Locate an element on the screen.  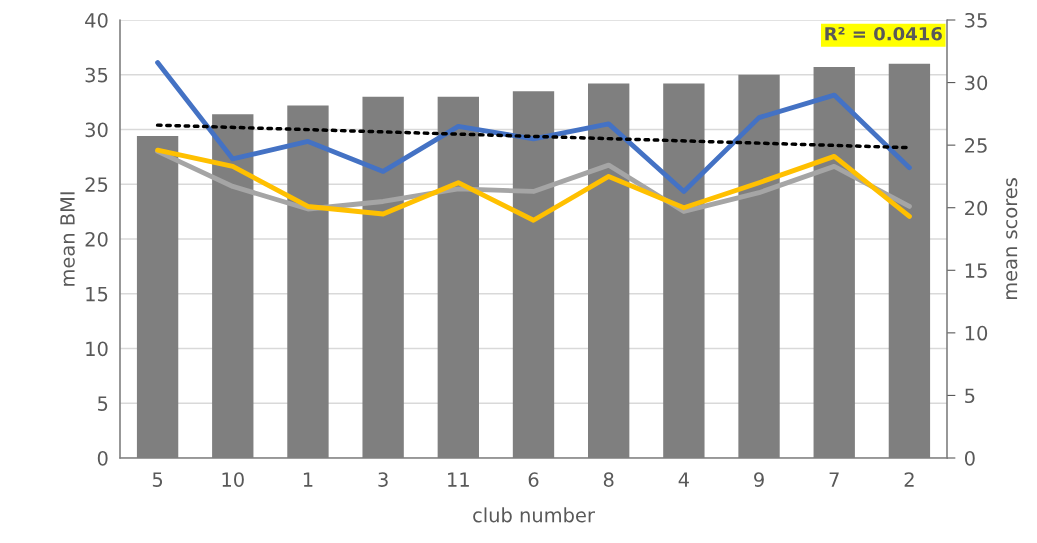
y2-tick-label: 20 is located at coordinates (976, 208).